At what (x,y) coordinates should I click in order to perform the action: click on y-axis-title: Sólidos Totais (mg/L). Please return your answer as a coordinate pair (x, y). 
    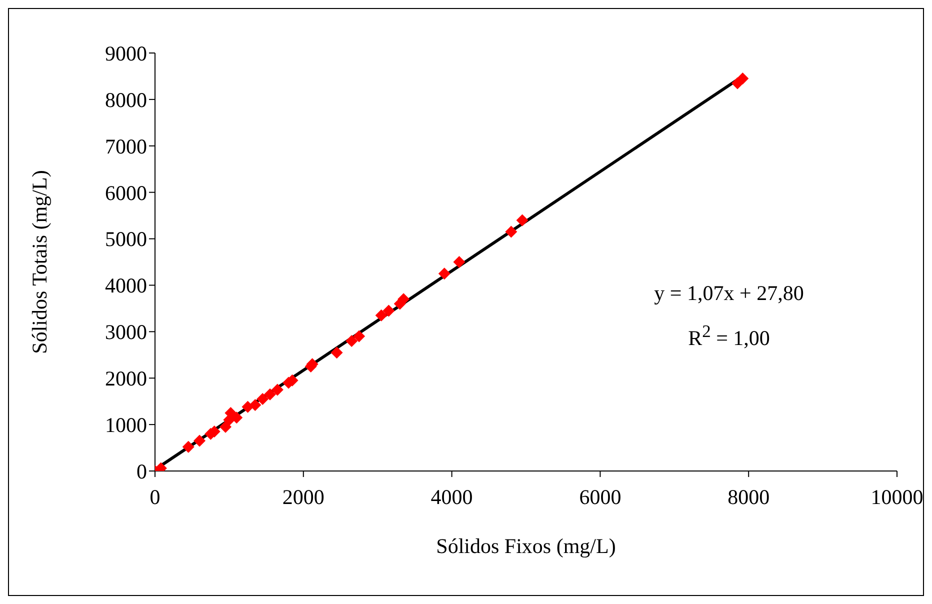
    Looking at the image, I should click on (39, 262).